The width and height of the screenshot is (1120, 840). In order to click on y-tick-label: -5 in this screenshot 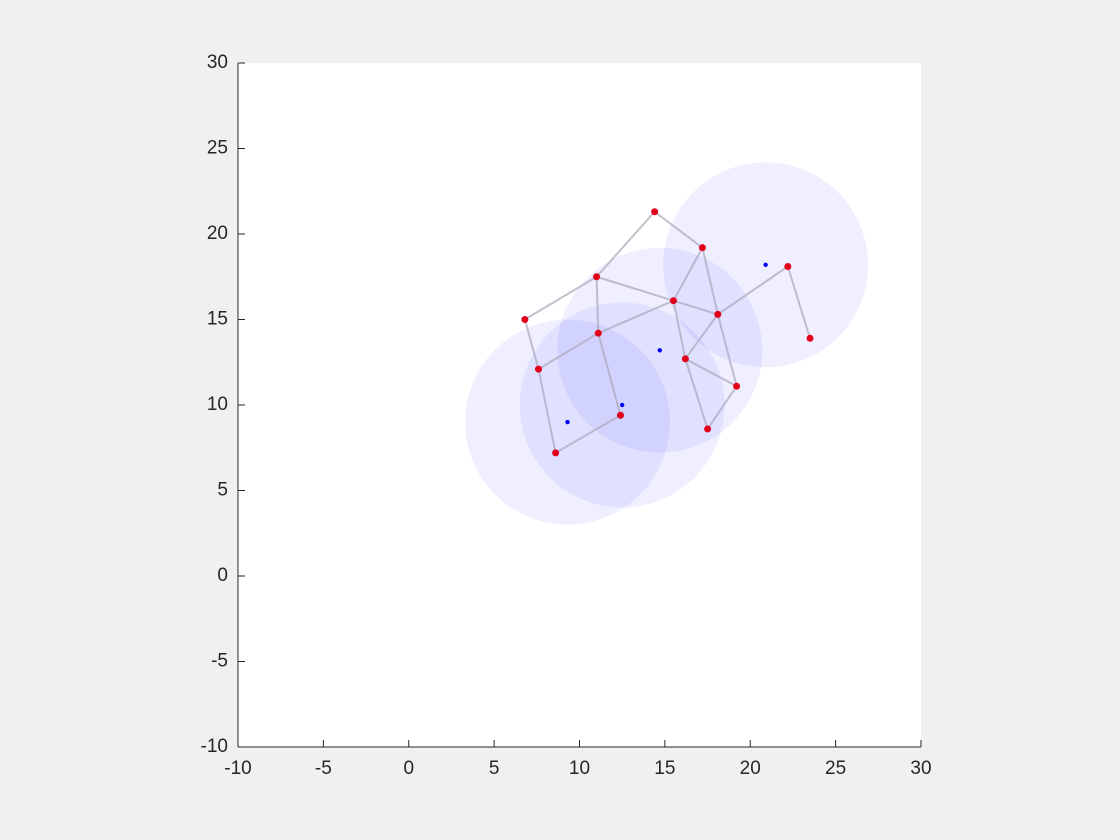, I will do `click(219, 661)`.